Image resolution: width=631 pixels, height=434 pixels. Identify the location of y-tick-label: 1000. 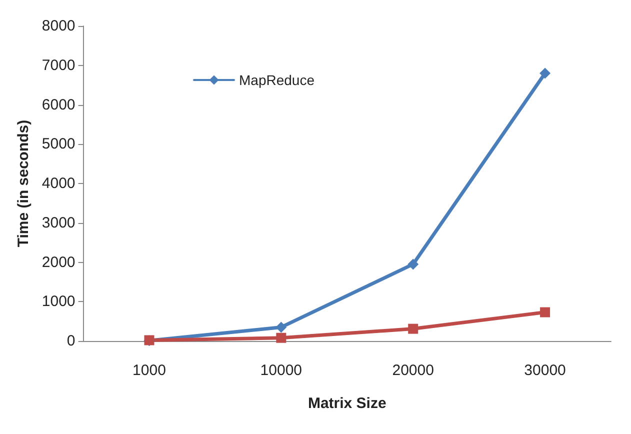
(59, 301).